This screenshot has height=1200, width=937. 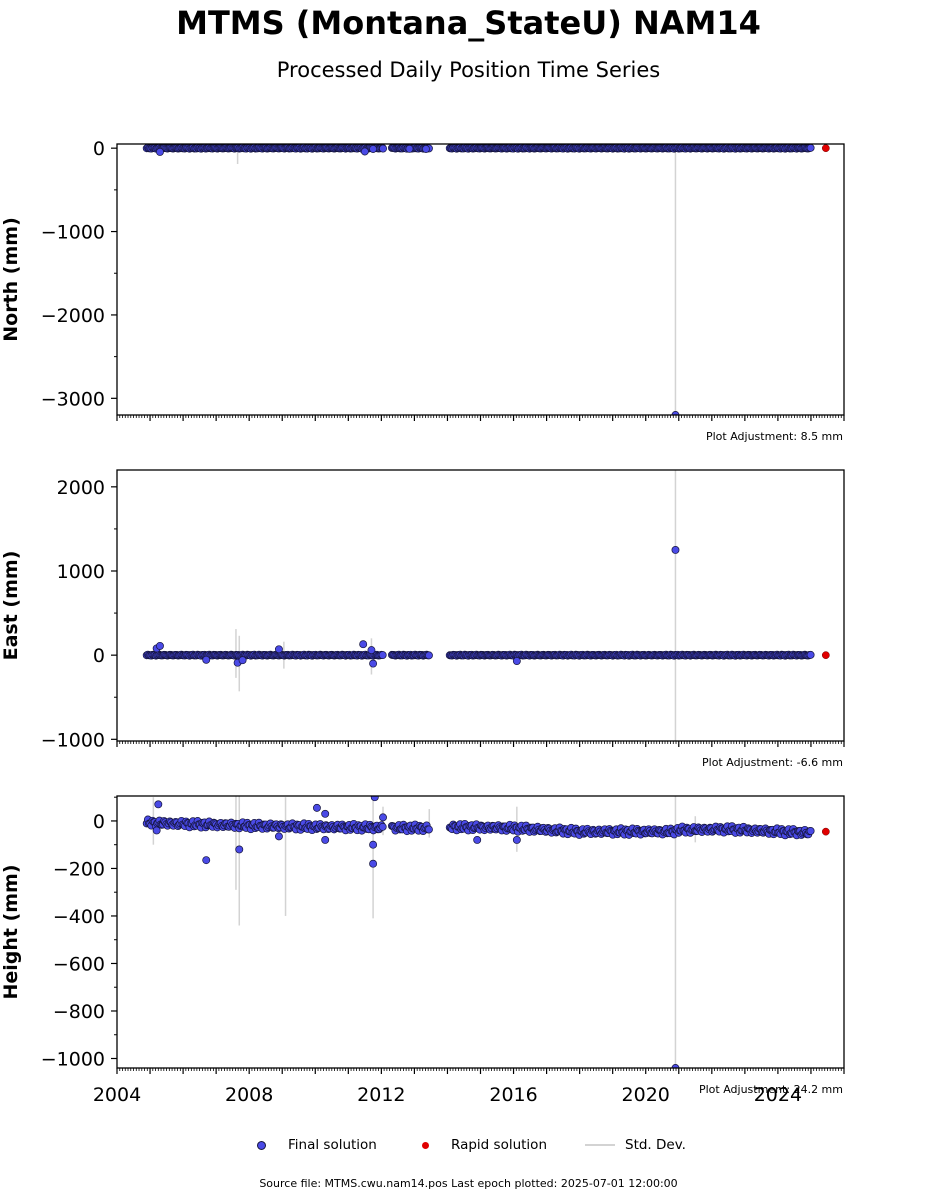 I want to click on x-tick-label: 2016, so click(x=513, y=1095).